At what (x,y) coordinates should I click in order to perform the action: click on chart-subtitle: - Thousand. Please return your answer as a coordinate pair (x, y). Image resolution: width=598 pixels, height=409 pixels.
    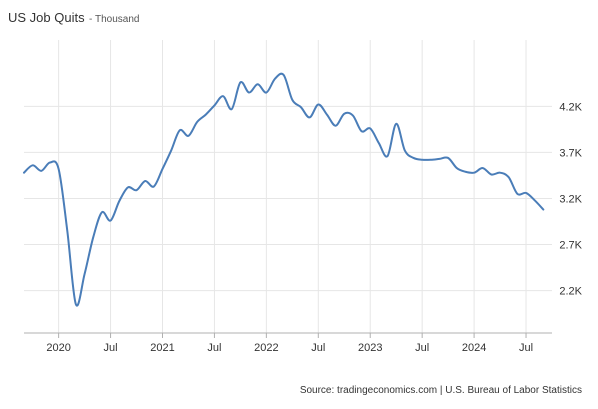
    Looking at the image, I should click on (114, 19).